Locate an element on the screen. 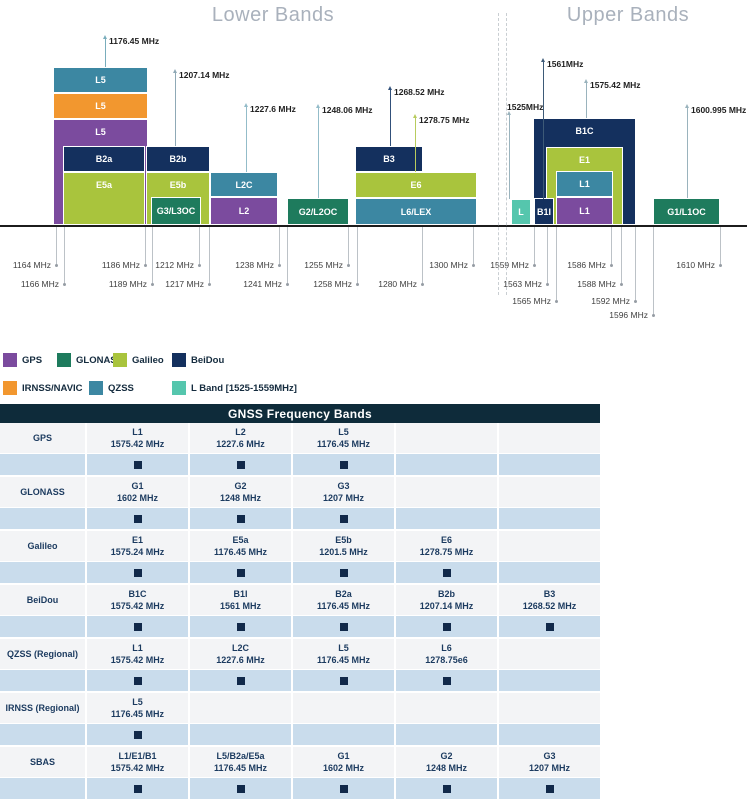  band-cell: L6 1278.75e6 is located at coordinates (445, 654).